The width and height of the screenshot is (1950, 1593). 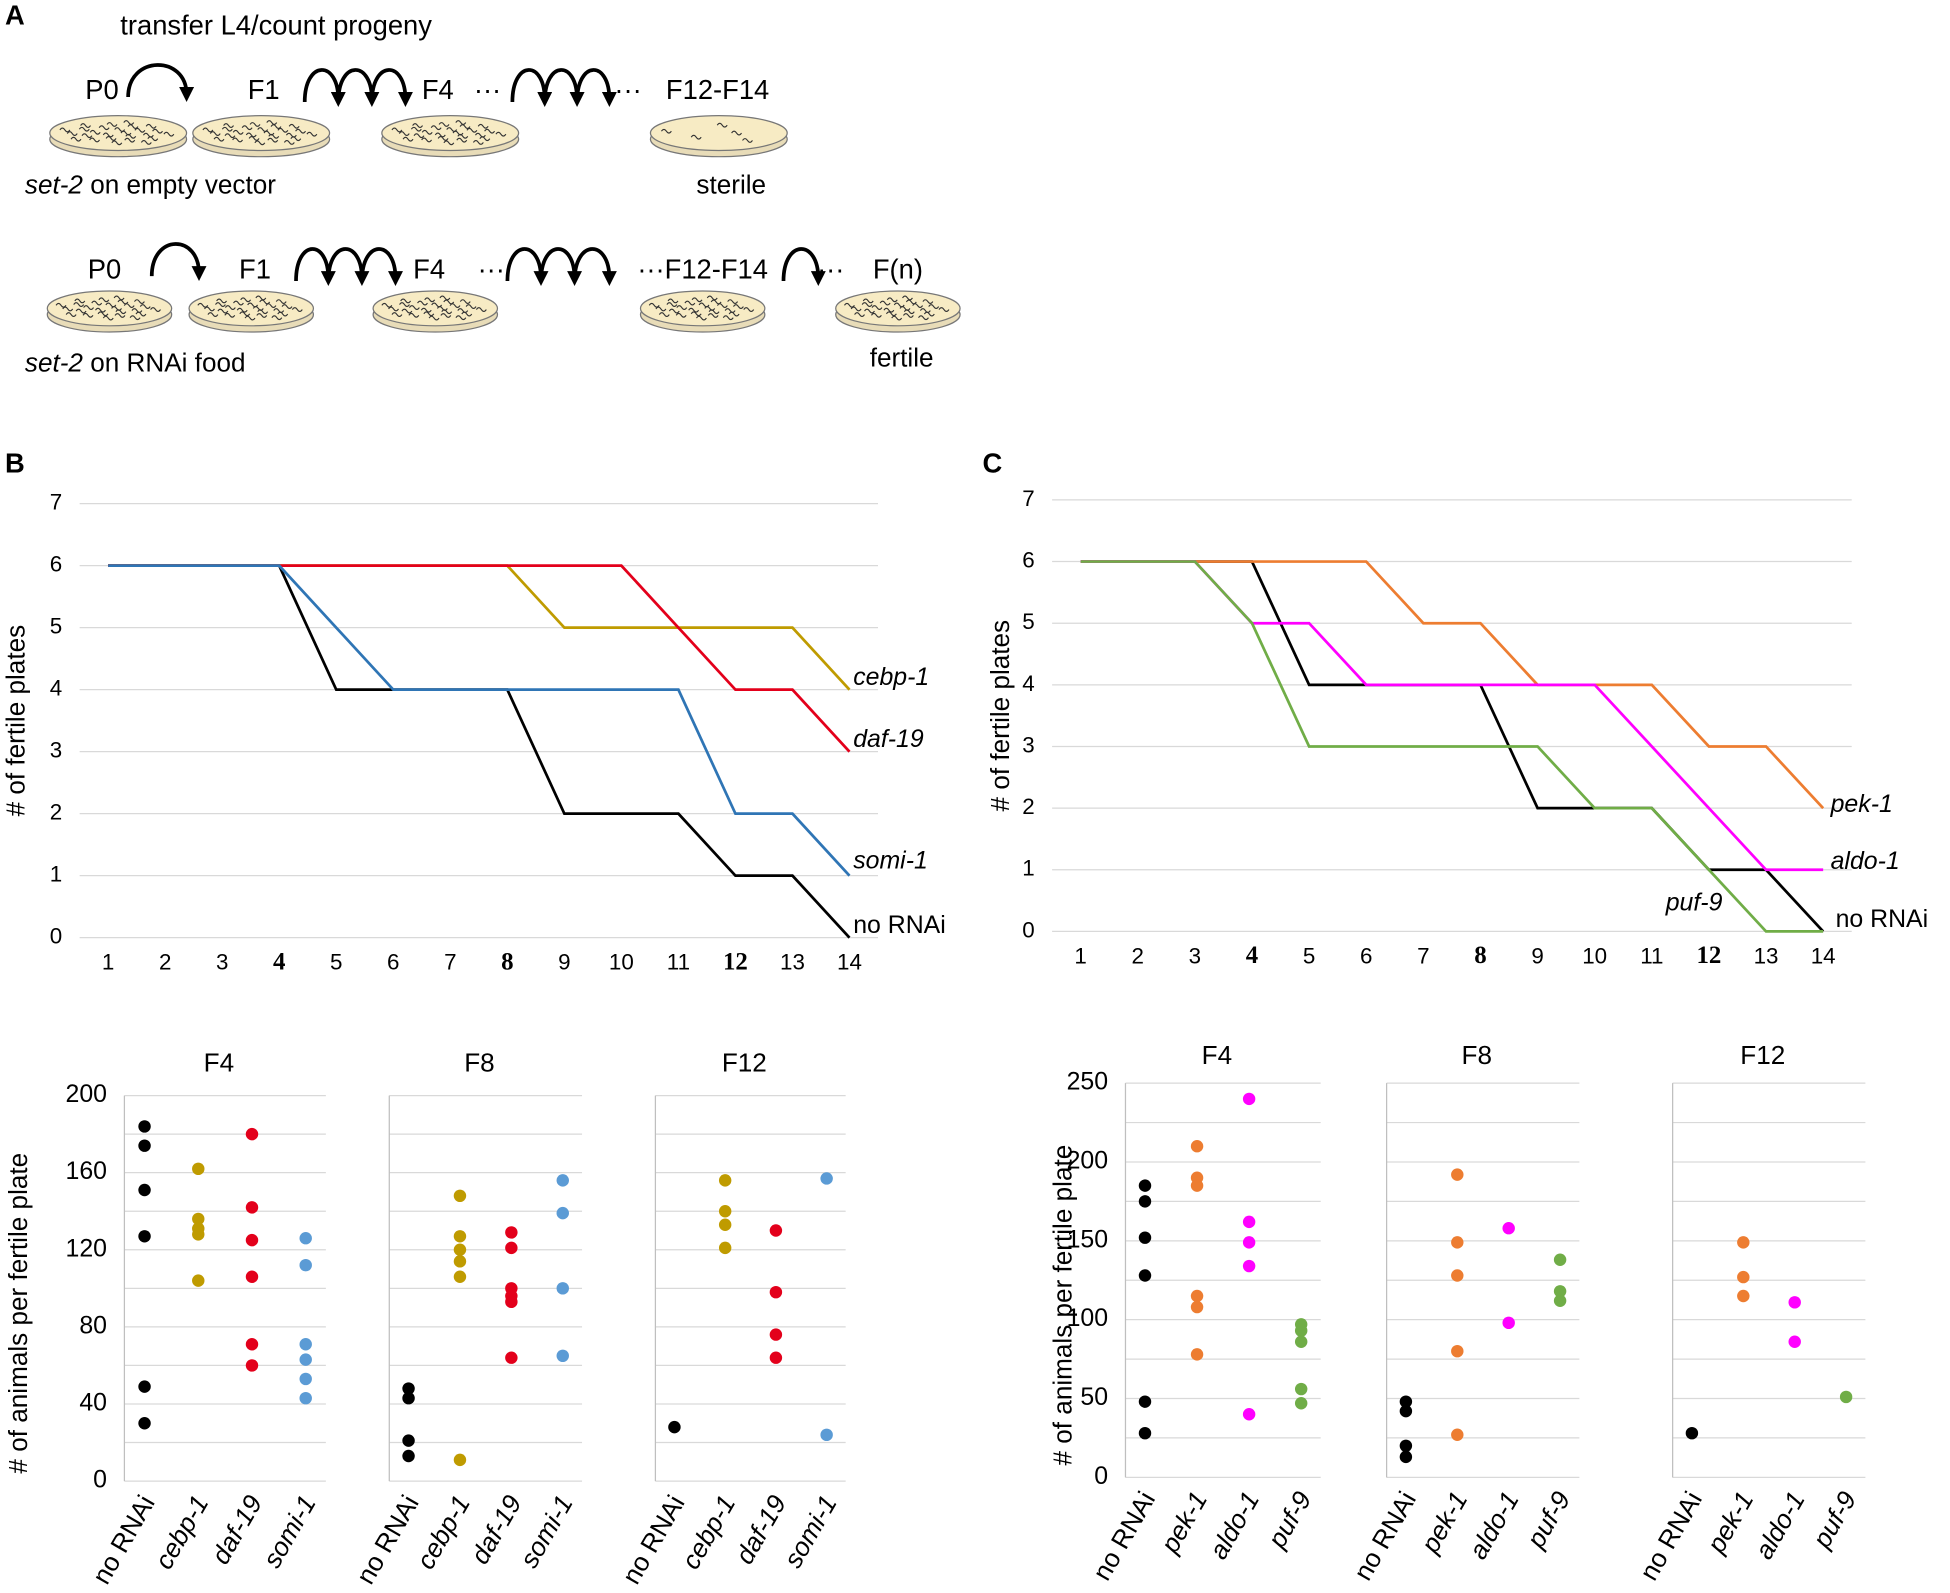 I want to click on x-tick-label: 5, so click(x=1309, y=955).